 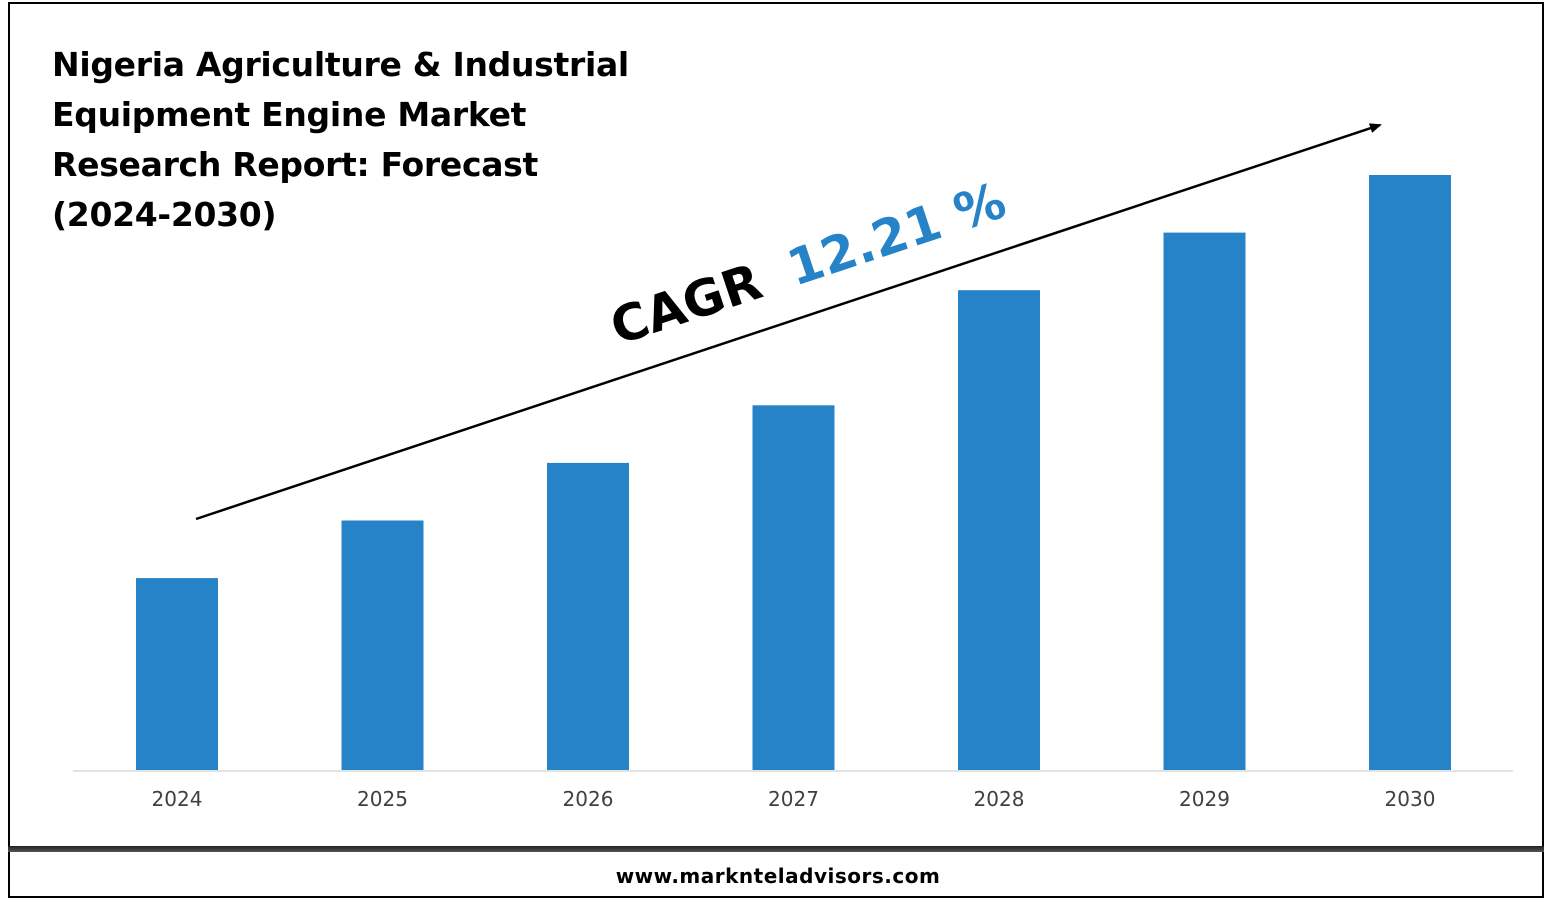 I want to click on x-tick-label-2027: 2027, so click(x=793, y=799).